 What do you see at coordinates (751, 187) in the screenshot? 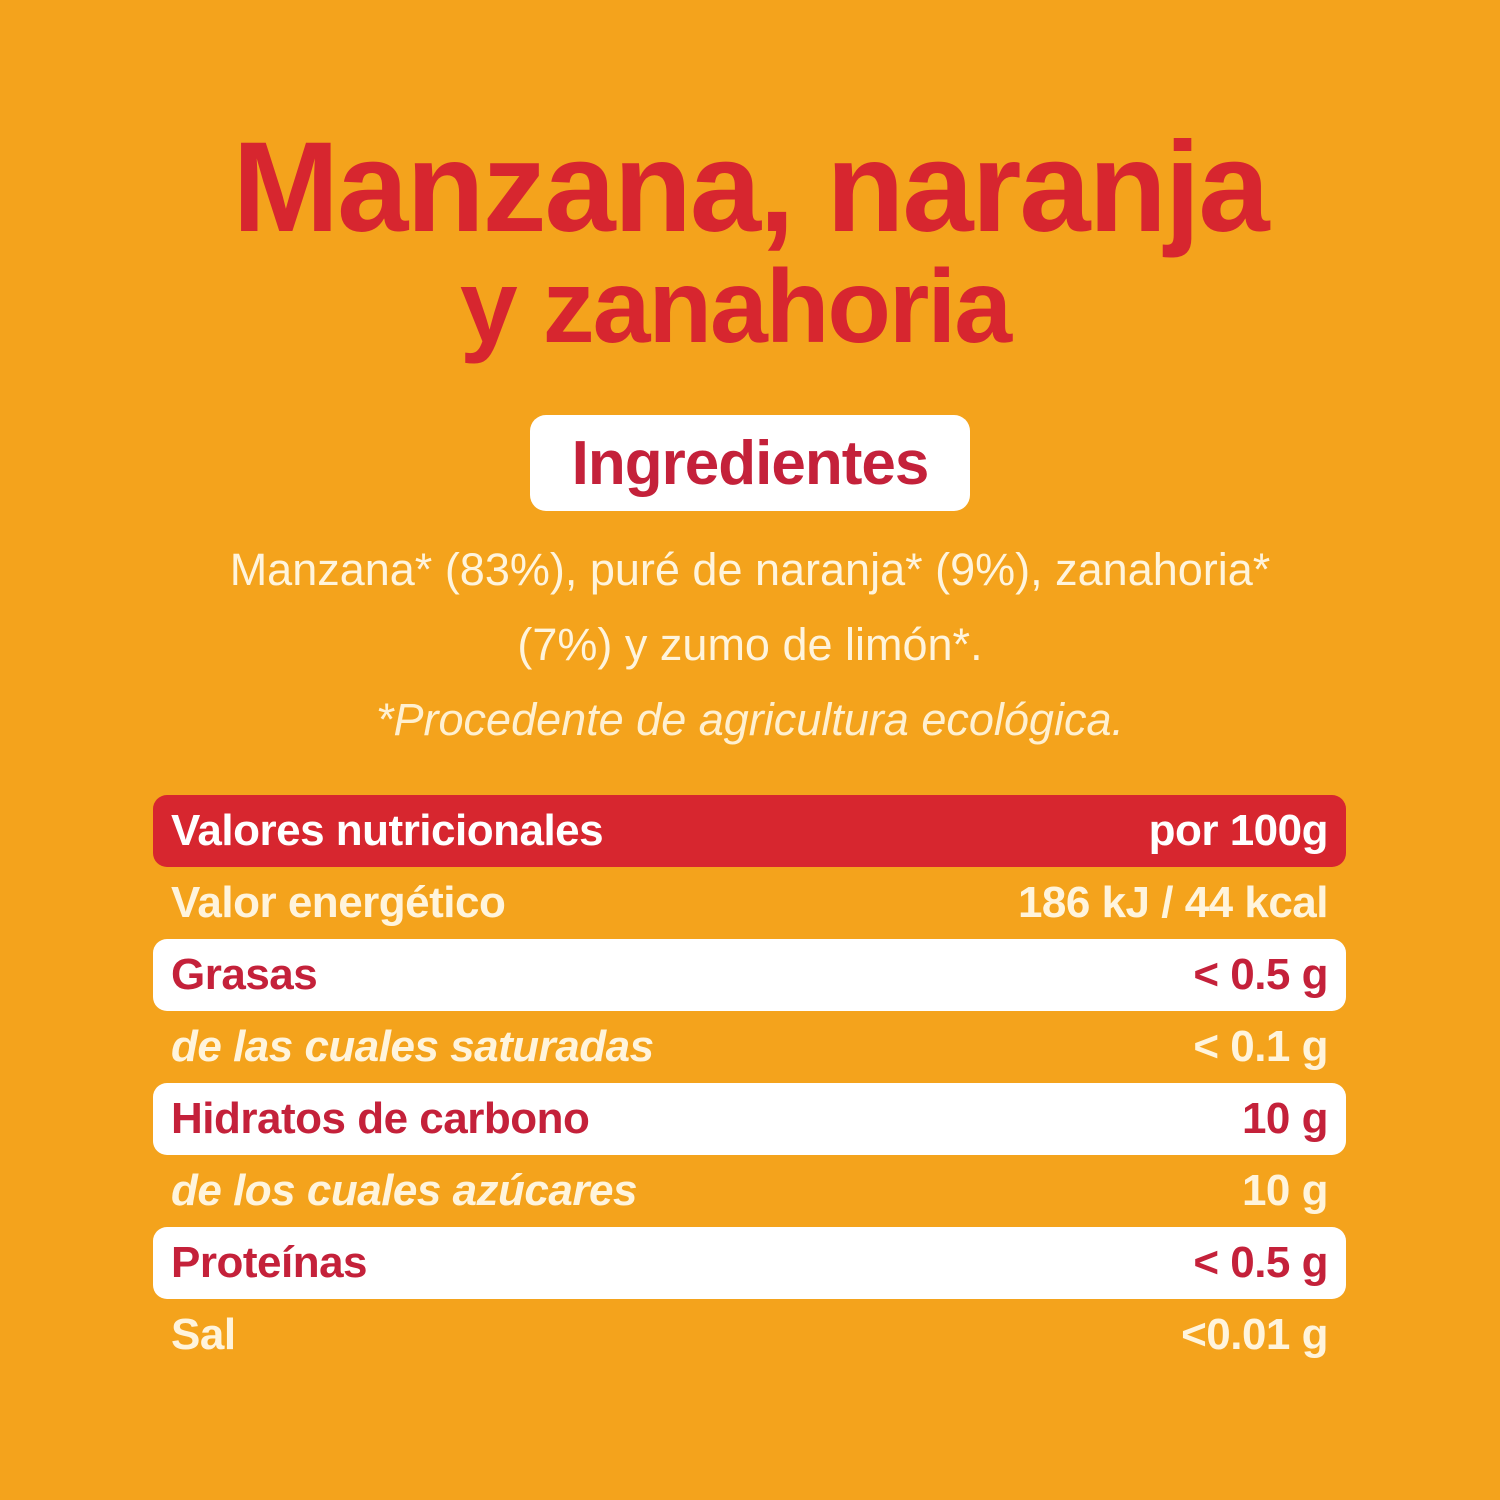
I see `product-title-line1: Manzana, naranja` at bounding box center [751, 187].